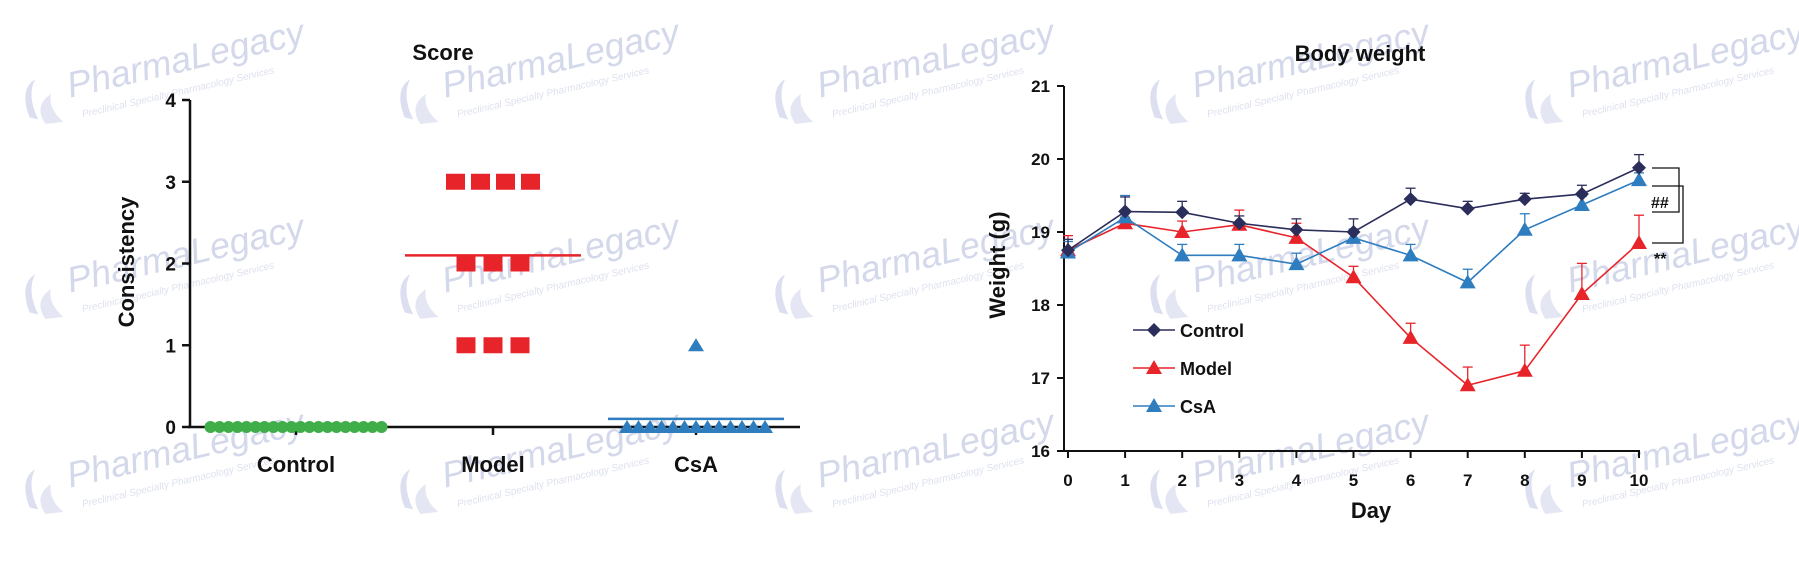 The width and height of the screenshot is (1799, 582). What do you see at coordinates (1040, 305) in the screenshot?
I see `bw-y-tick-label: 18` at bounding box center [1040, 305].